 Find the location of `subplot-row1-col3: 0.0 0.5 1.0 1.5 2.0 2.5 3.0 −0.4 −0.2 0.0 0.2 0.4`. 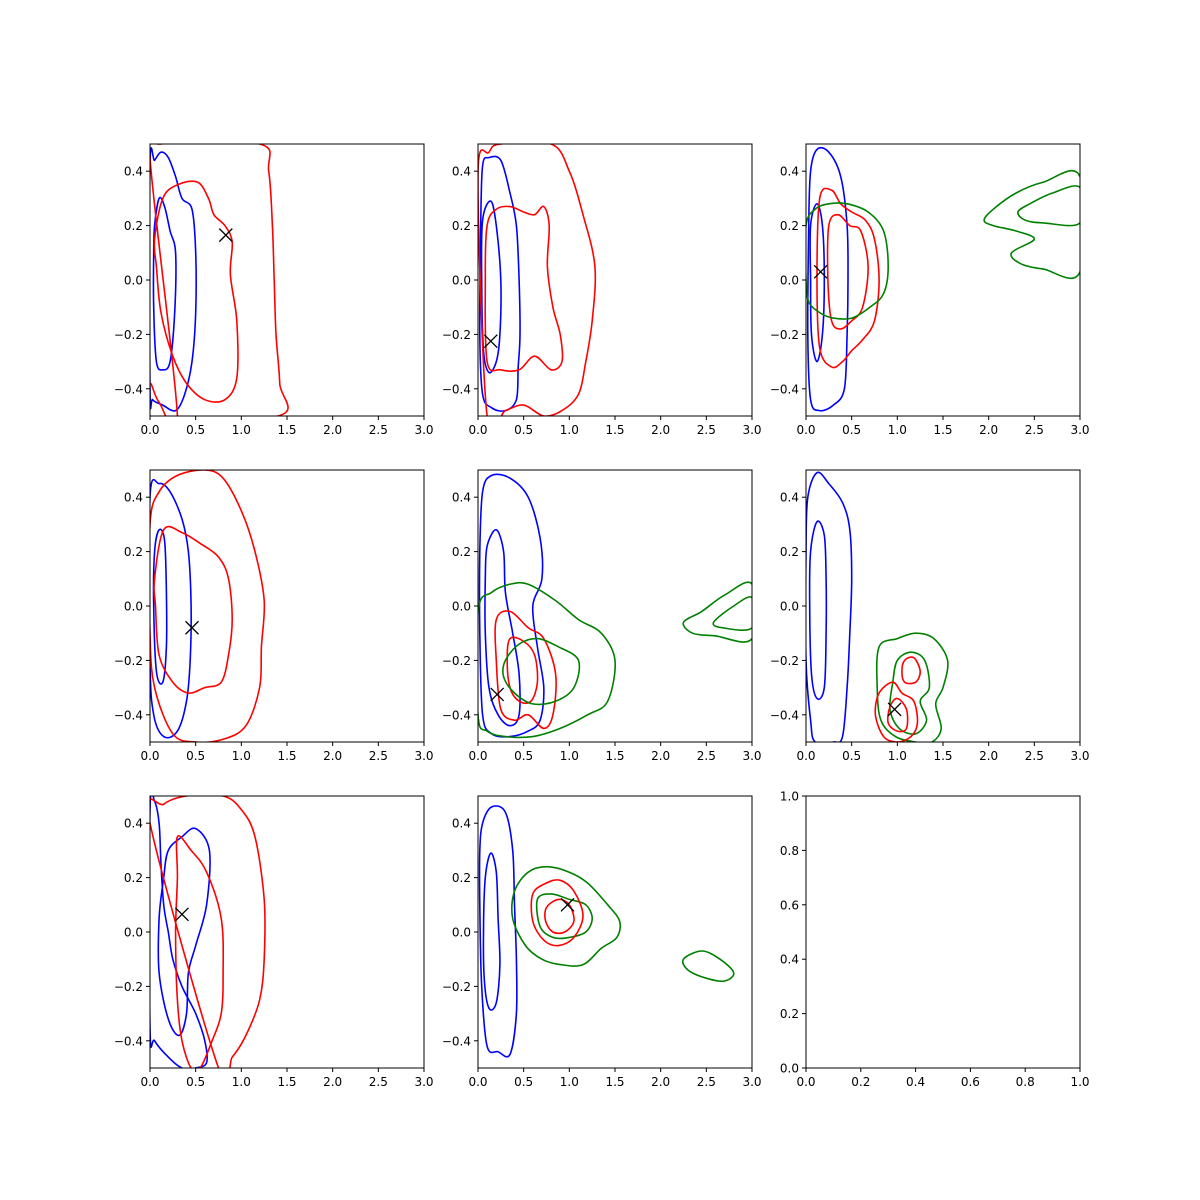

subplot-row1-col3: 0.0 0.5 1.0 1.5 2.0 2.5 3.0 −0.4 −0.2 0.0 0.2 0.4 is located at coordinates (930, 290).